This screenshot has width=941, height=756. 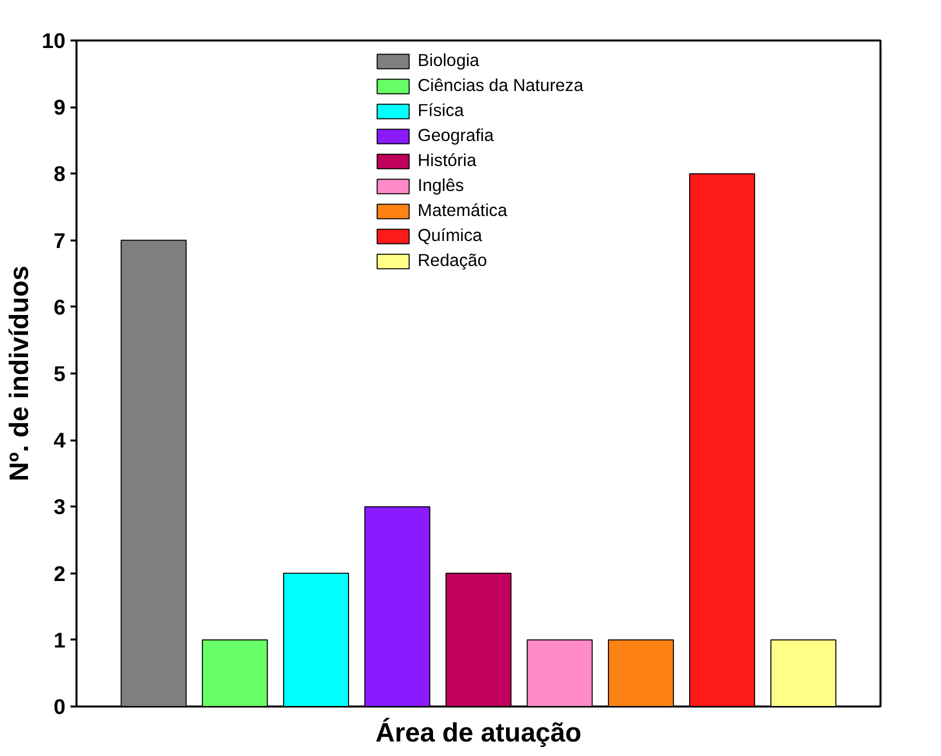 I want to click on y-tick-label: 4, so click(x=60, y=440).